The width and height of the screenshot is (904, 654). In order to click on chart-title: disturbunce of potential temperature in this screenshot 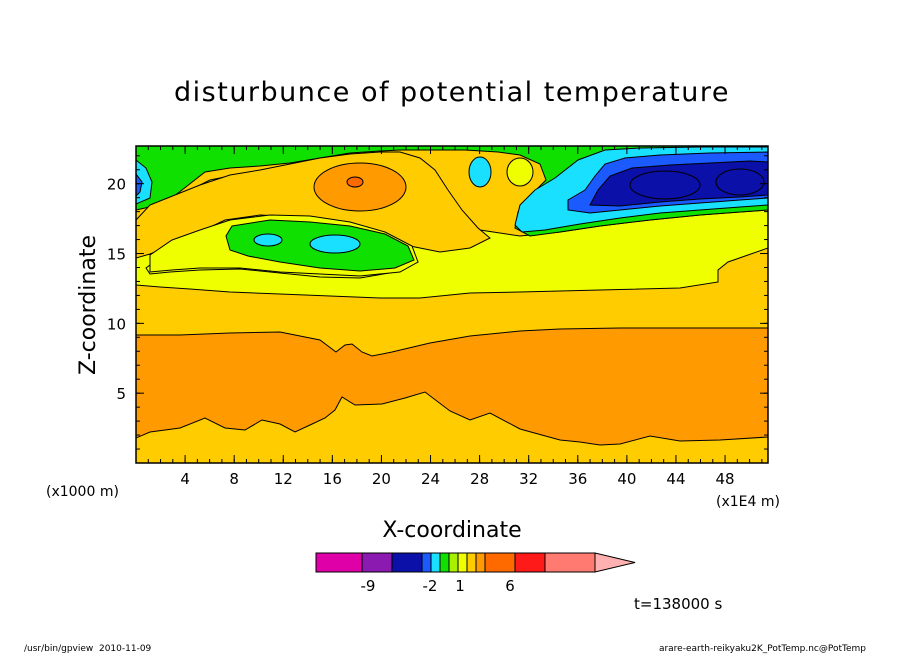, I will do `click(452, 92)`.